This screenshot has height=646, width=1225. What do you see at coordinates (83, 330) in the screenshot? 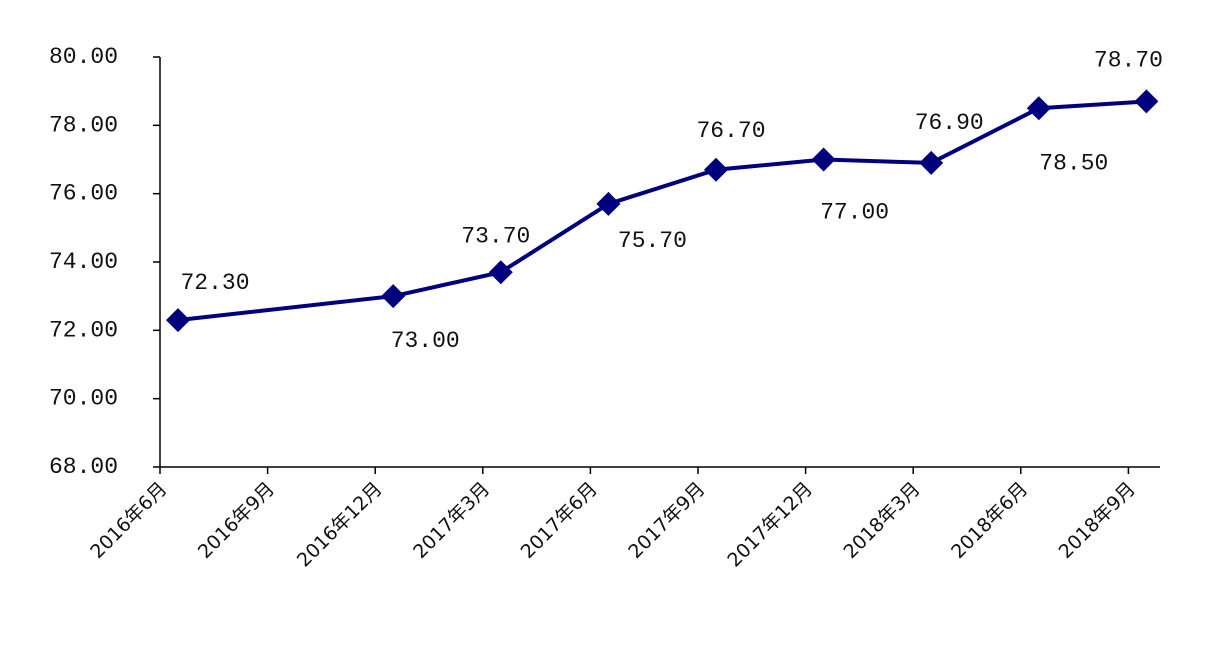
I see `y-tick-label: 72.00` at bounding box center [83, 330].